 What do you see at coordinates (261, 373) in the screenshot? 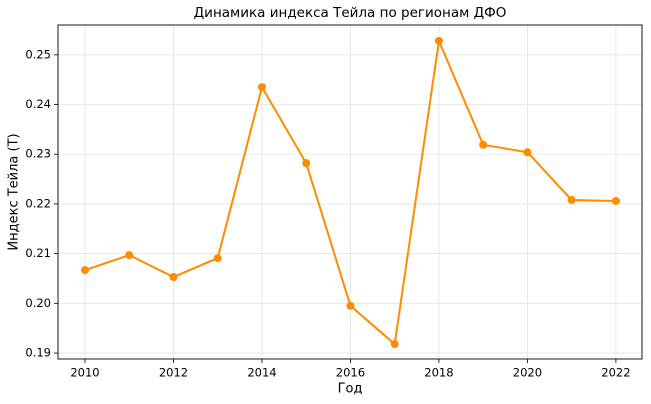
I see `x-tick-label: 2014` at bounding box center [261, 373].